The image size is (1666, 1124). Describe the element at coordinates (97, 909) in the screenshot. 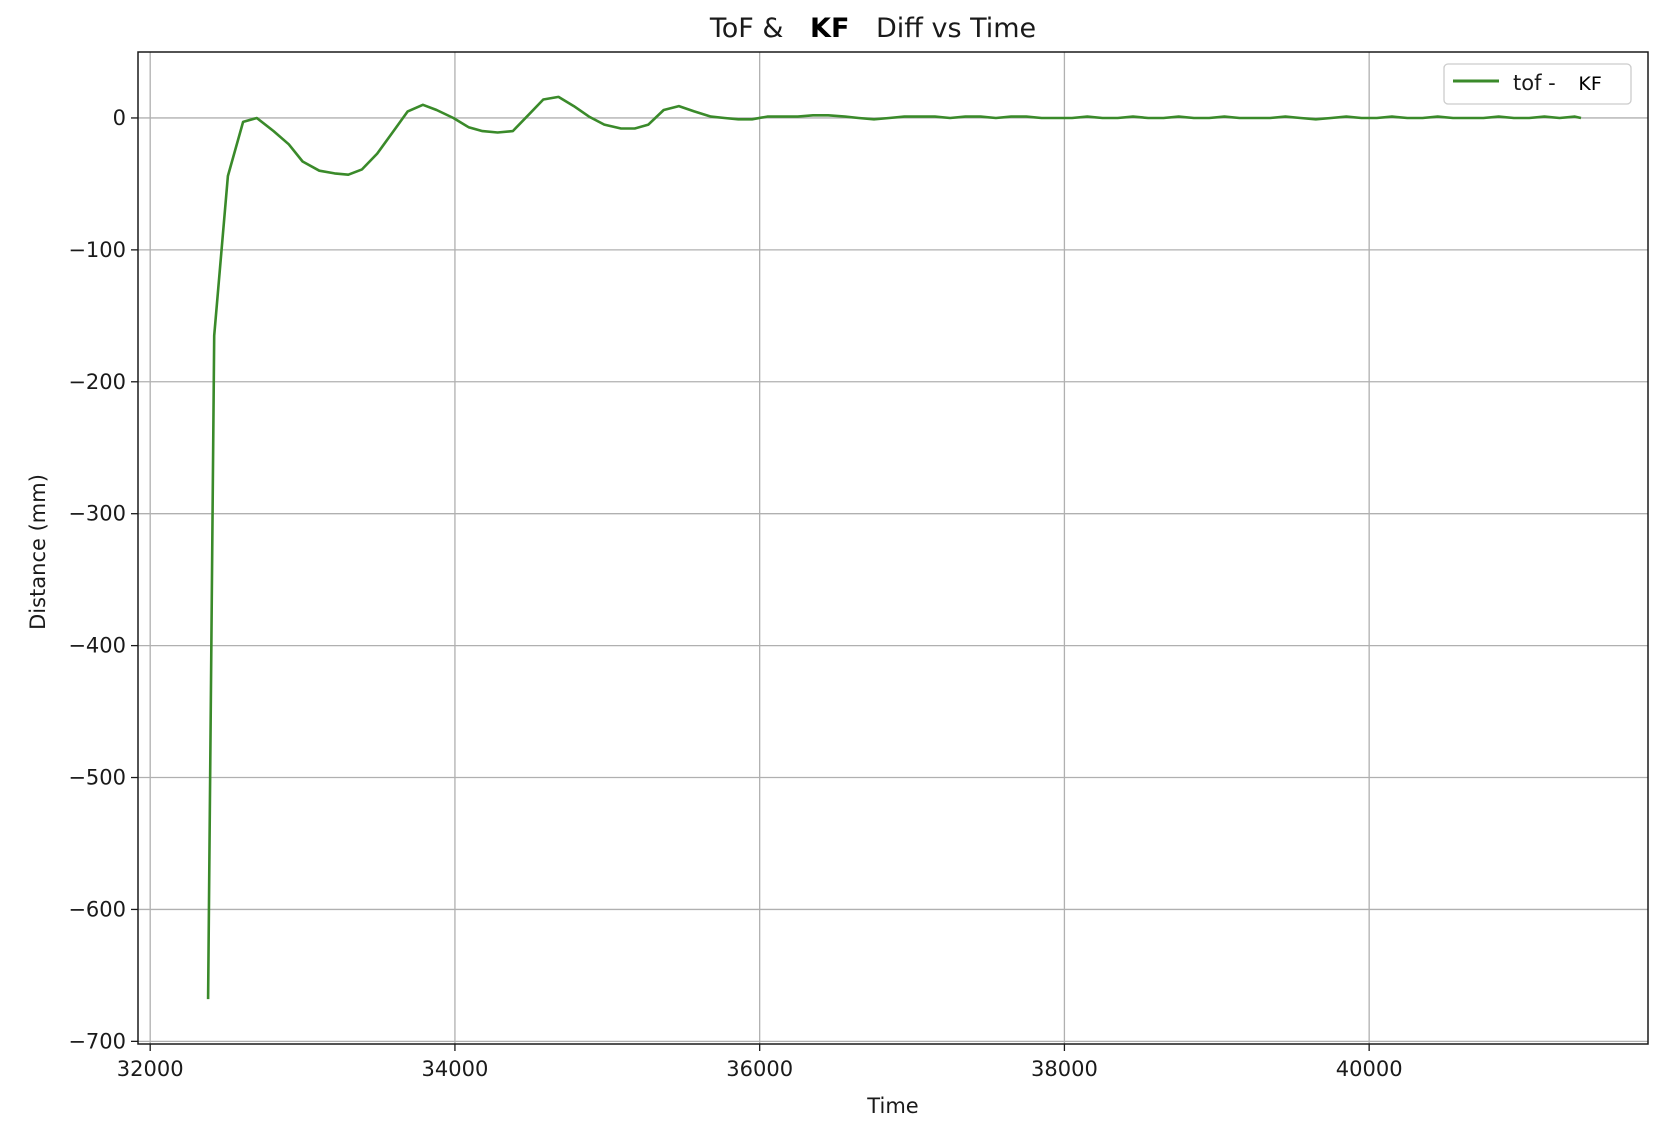

I see `y-tick-label: −600` at that location.